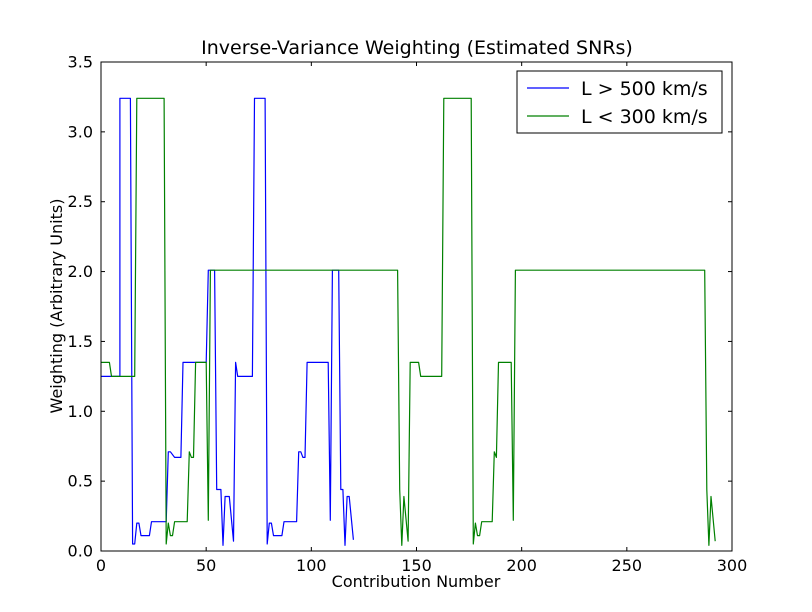 The image size is (812, 612). I want to click on x-tick-label: 250, so click(627, 565).